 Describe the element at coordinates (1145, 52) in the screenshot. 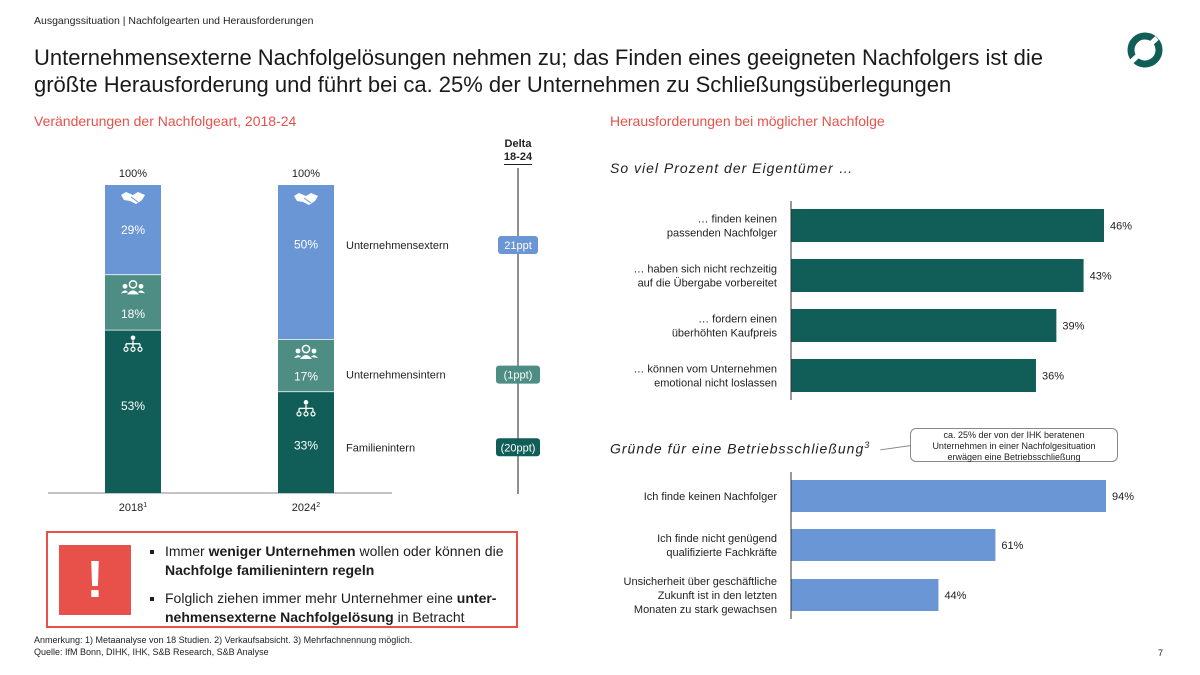

I see `logo-icon` at that location.